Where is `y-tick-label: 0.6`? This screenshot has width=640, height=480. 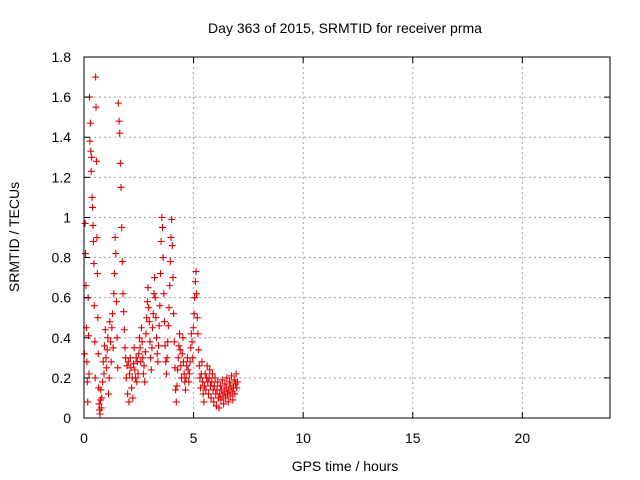
y-tick-label: 0.6 is located at coordinates (62, 298).